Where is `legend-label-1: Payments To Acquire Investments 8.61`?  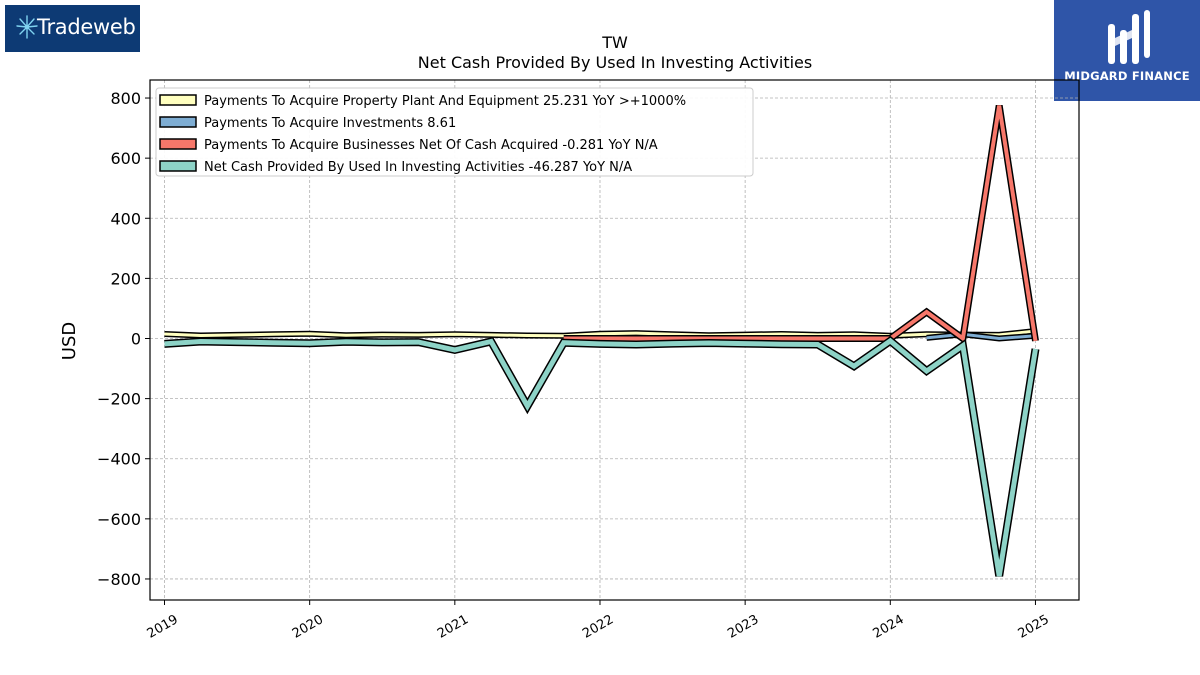 legend-label-1: Payments To Acquire Investments 8.61 is located at coordinates (330, 123).